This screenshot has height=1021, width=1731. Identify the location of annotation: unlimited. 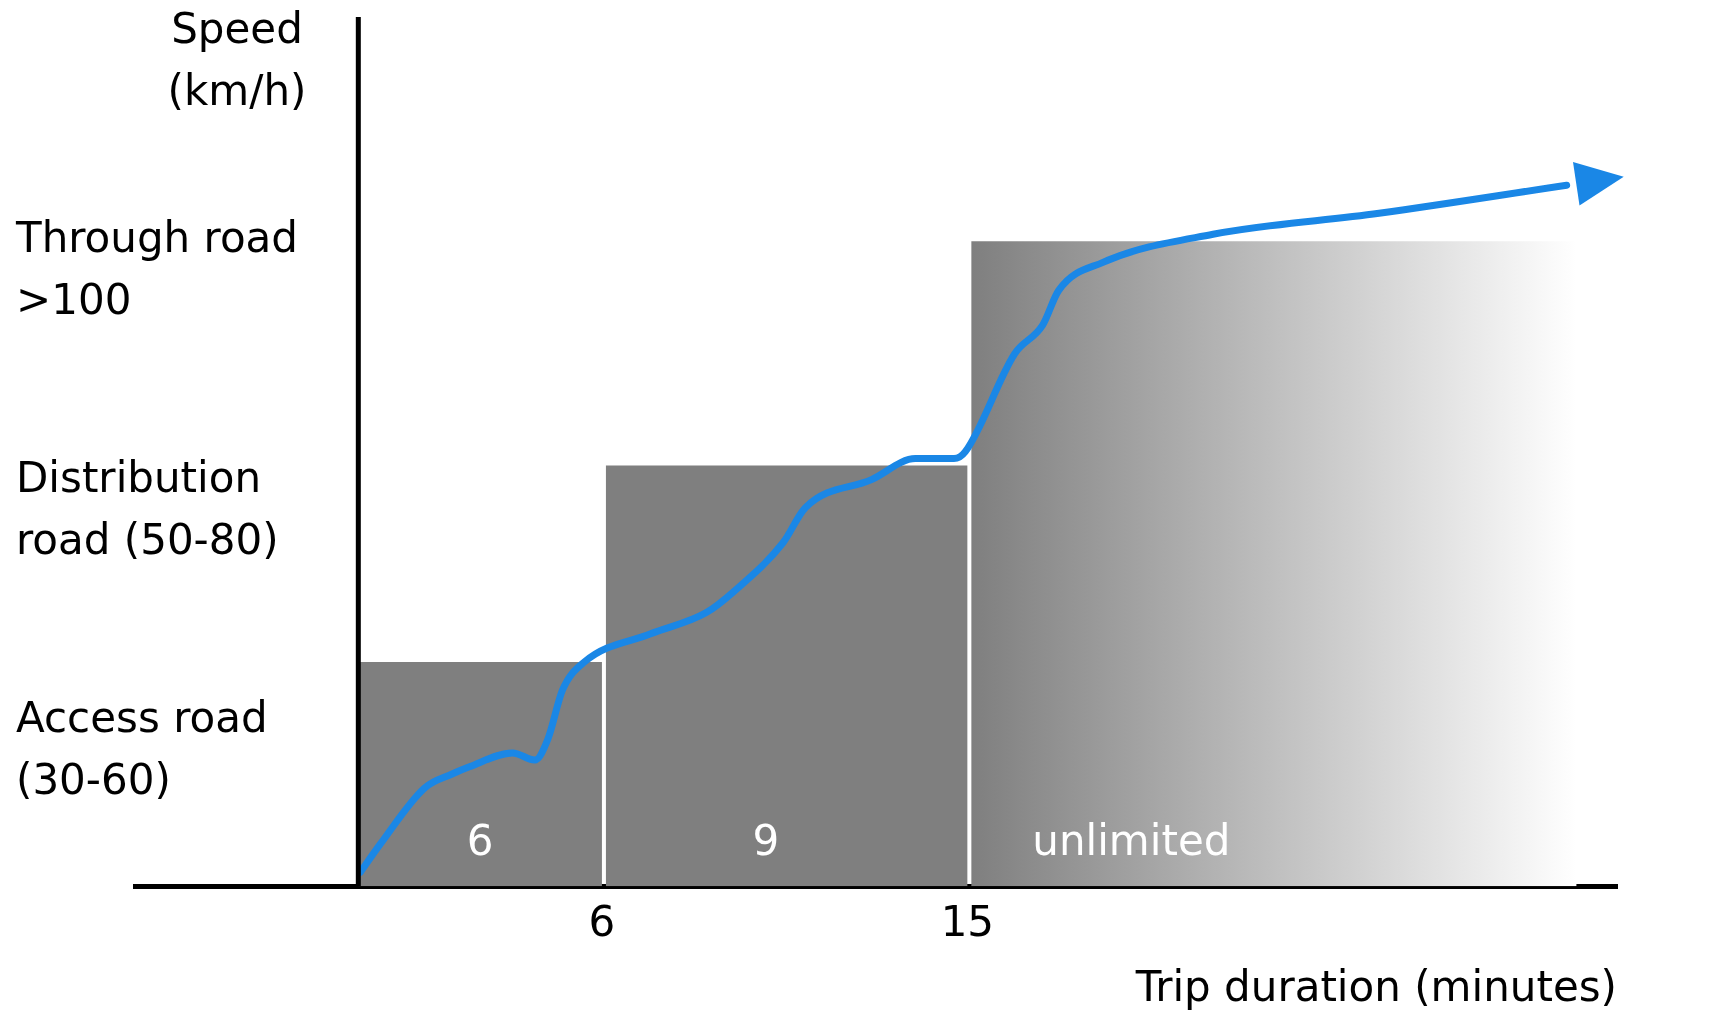
(1131, 841).